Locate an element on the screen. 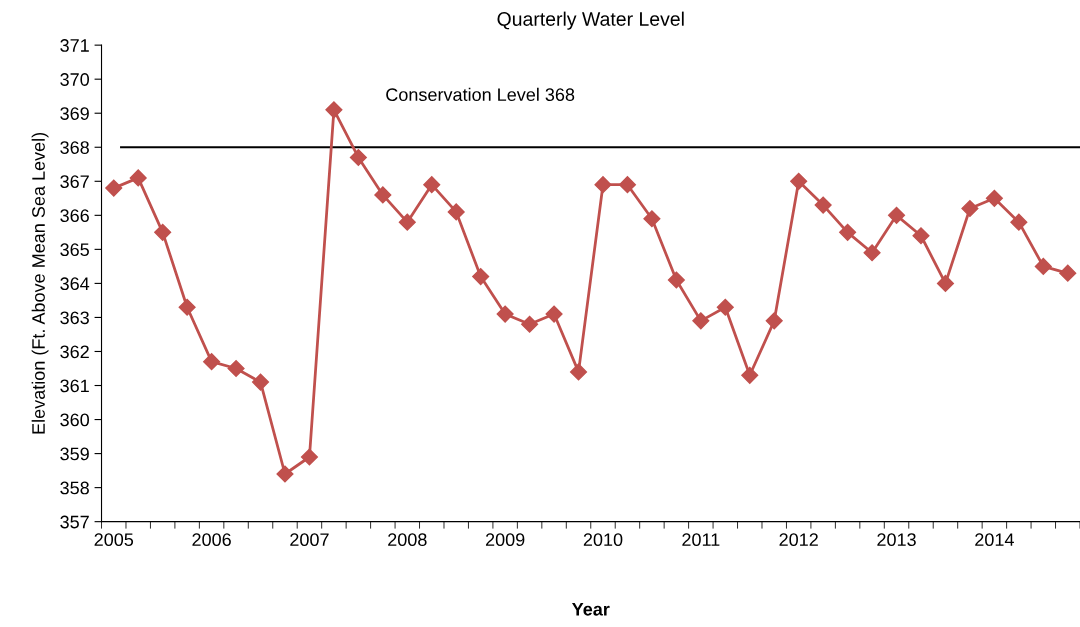  y-tick-label: 361 is located at coordinates (74, 386).